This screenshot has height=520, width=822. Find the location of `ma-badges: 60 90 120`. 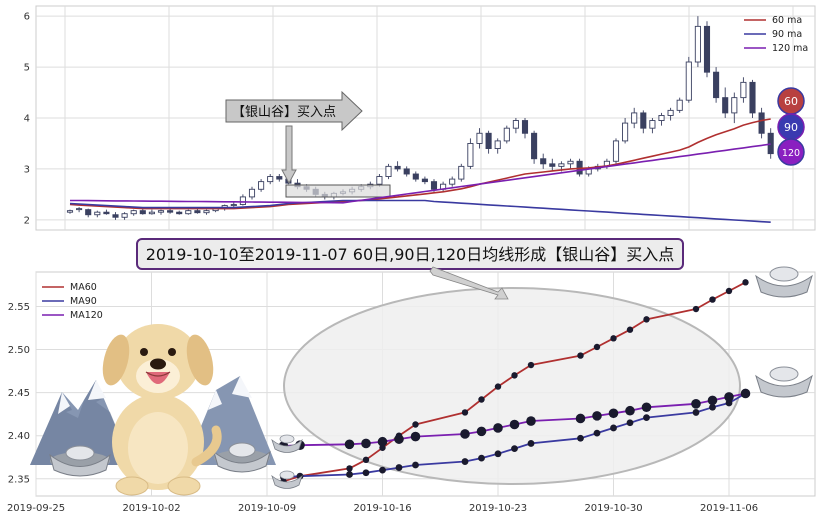

ma-badges: 60 90 120 is located at coordinates (791, 126).